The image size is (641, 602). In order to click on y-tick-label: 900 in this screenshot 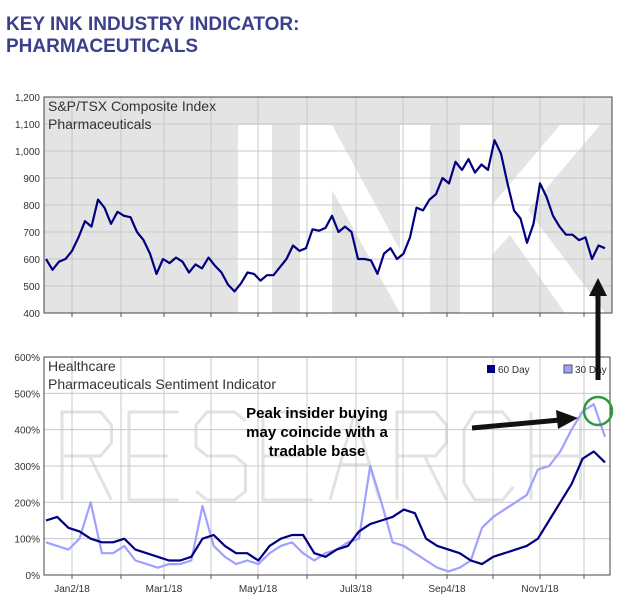, I will do `click(31, 179)`.